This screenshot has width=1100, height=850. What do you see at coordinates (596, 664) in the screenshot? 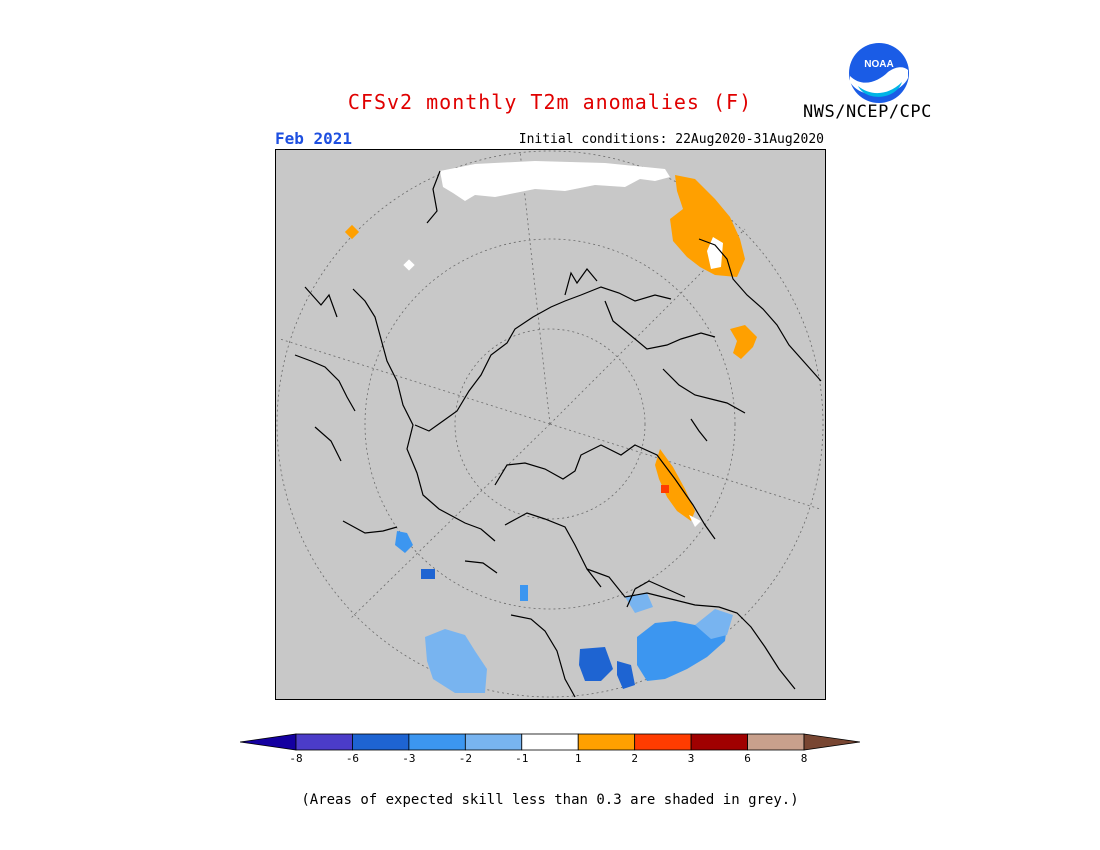
I see `cool-region-europe-west` at bounding box center [596, 664].